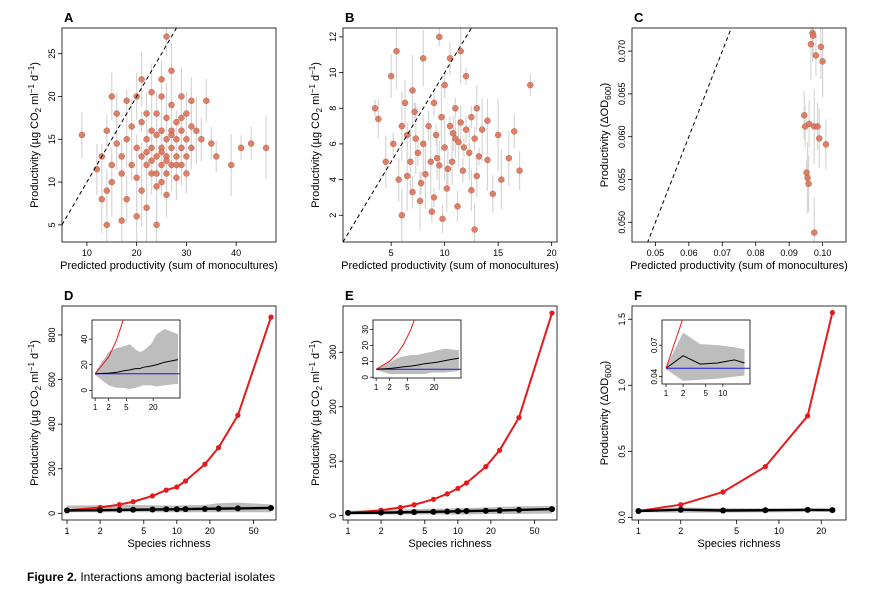  Describe the element at coordinates (407, 387) in the screenshot. I see `panel-e-inset-x-tick-label: 5` at that location.